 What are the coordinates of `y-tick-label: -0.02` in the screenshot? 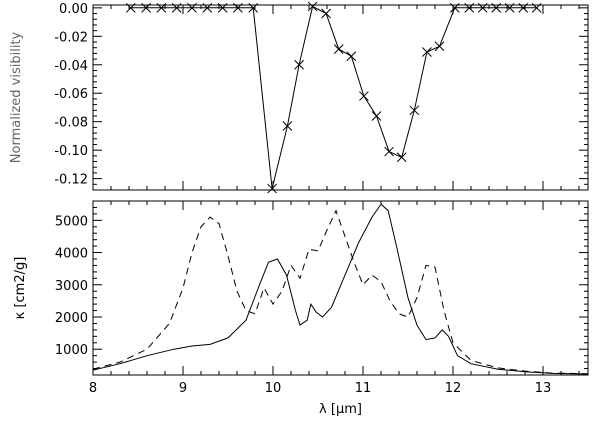 It's located at (71, 37).